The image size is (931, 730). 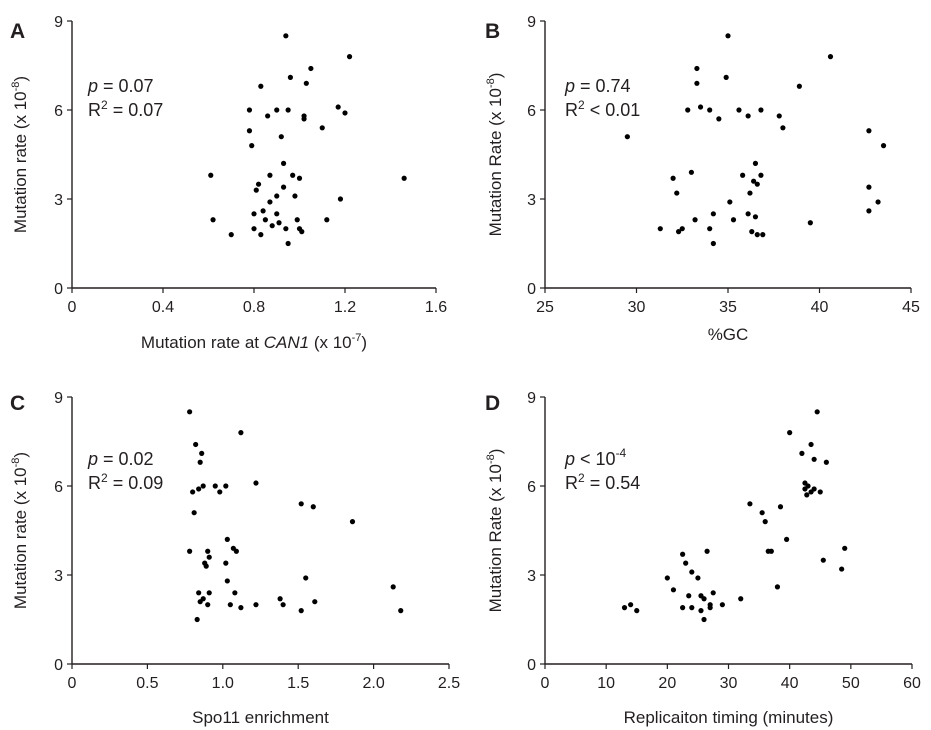 I want to click on x-tick-label: 20, so click(x=667, y=683).